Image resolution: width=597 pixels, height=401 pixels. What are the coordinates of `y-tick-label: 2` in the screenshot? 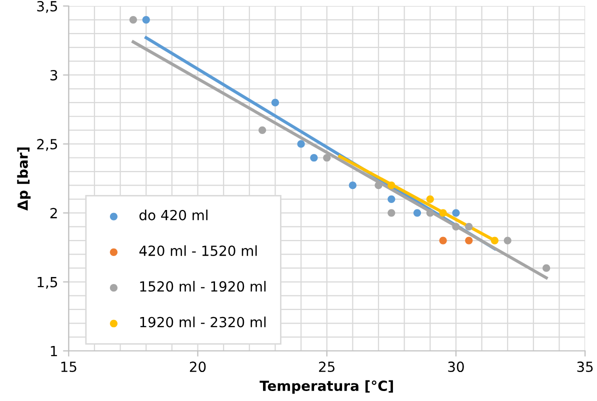 It's located at (53, 213).